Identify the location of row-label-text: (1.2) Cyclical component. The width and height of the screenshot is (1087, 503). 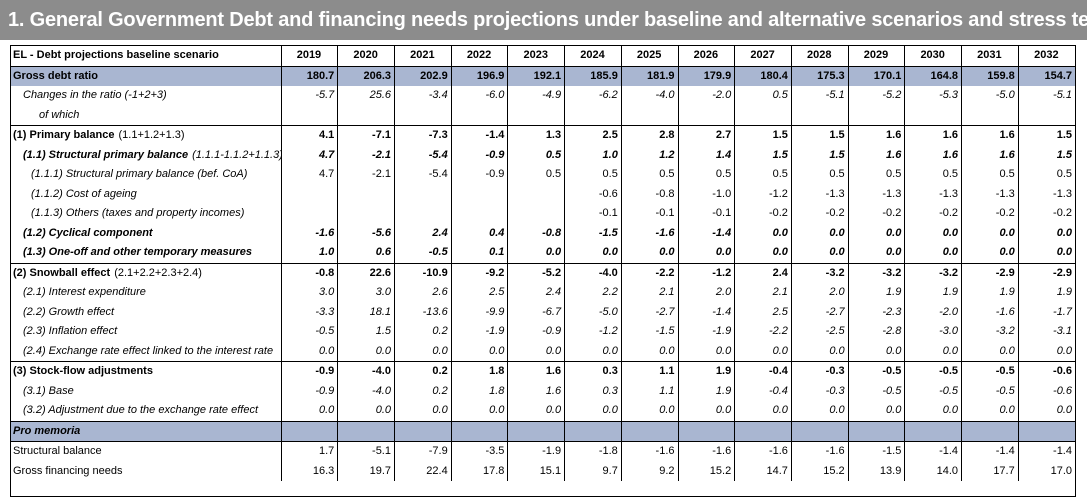
(88, 232).